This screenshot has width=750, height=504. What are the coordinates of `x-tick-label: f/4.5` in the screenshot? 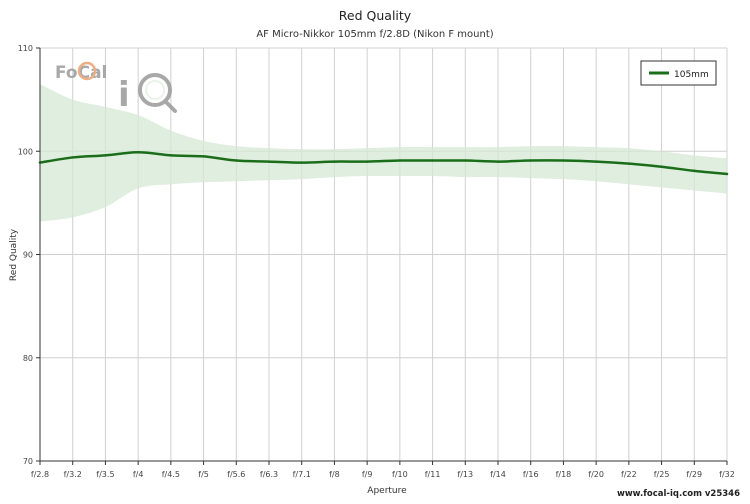 It's located at (171, 474).